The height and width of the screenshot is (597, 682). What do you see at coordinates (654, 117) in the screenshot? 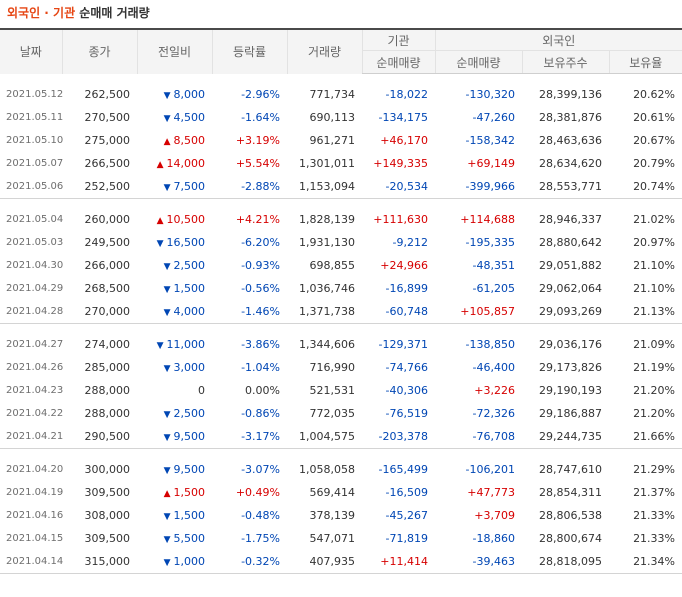
I see `cell-holding-ratio: 20.61%` at bounding box center [654, 117].